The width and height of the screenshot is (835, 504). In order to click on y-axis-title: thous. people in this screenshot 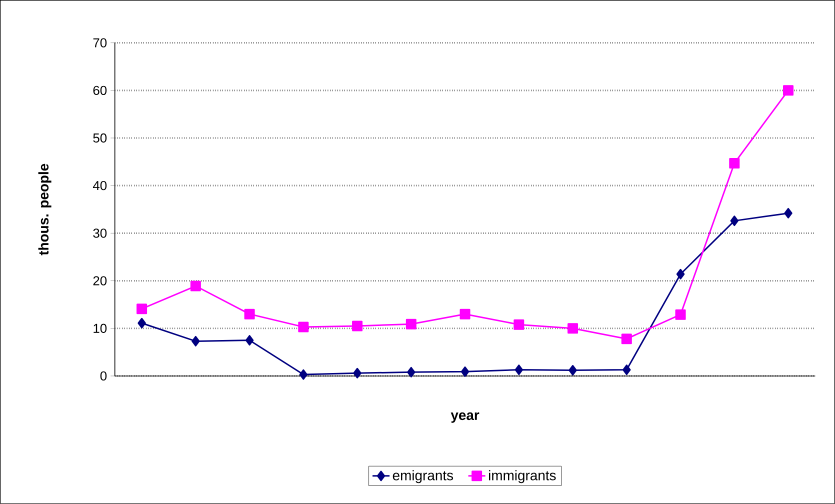, I will do `click(45, 210)`.